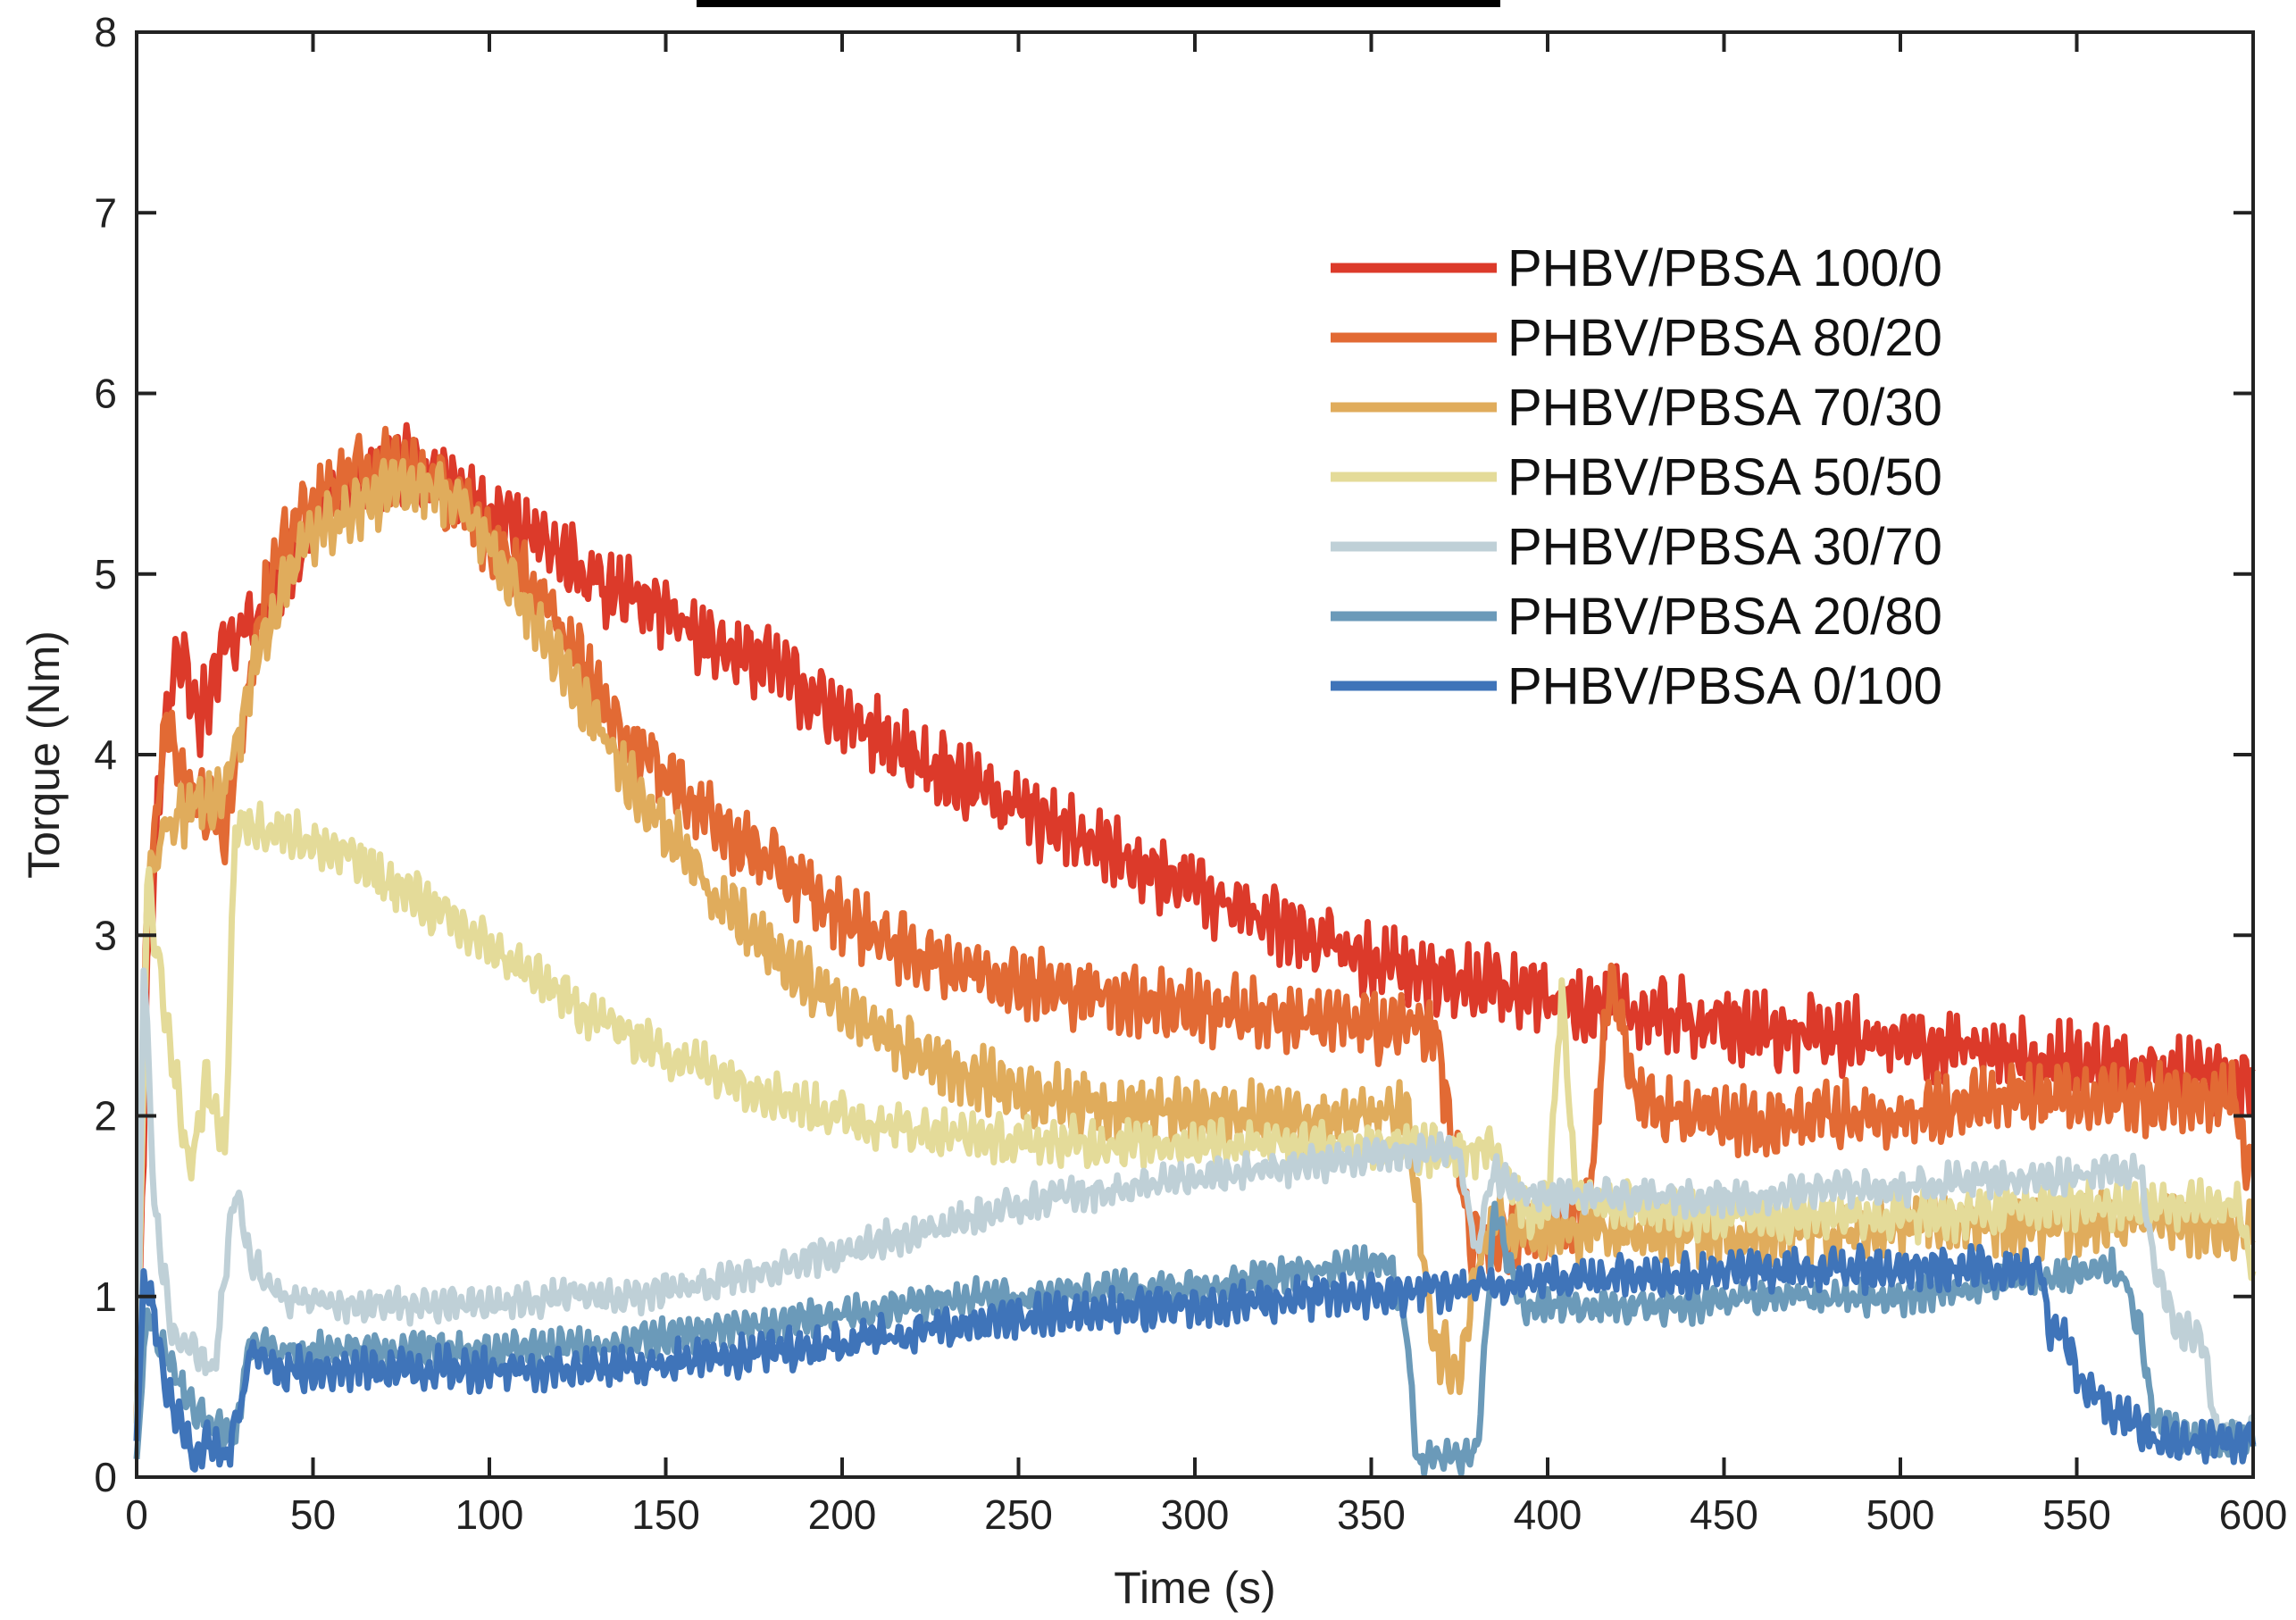 The height and width of the screenshot is (1620, 2296). Describe the element at coordinates (1018, 1514) in the screenshot. I see `x-tick-label: 250` at that location.